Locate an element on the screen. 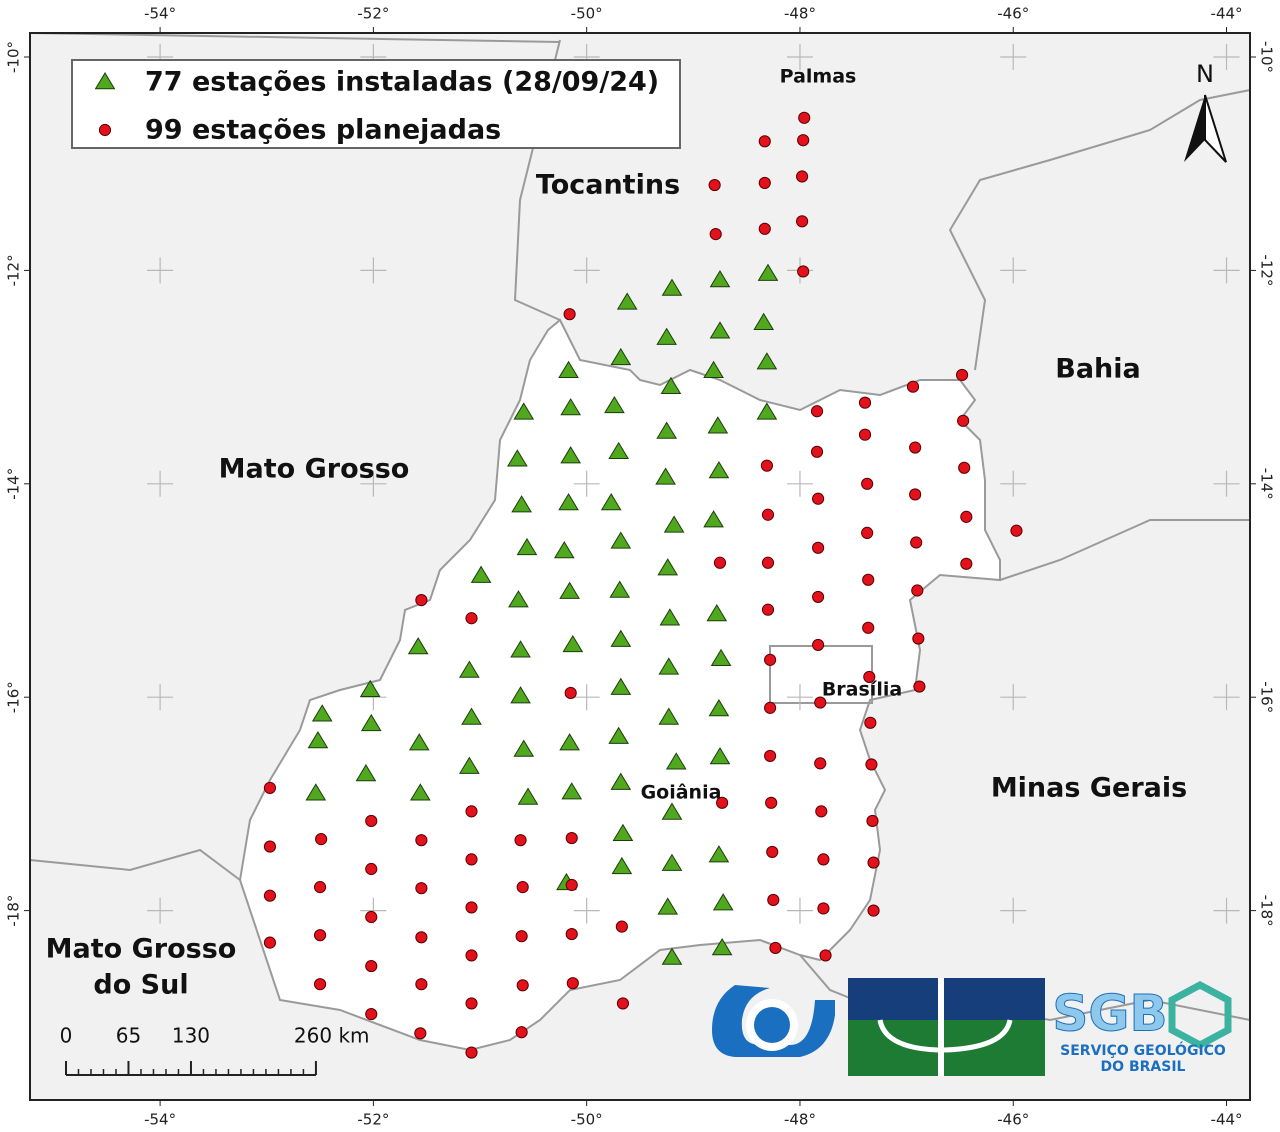  x-tick-label: -52° is located at coordinates (373, 14).